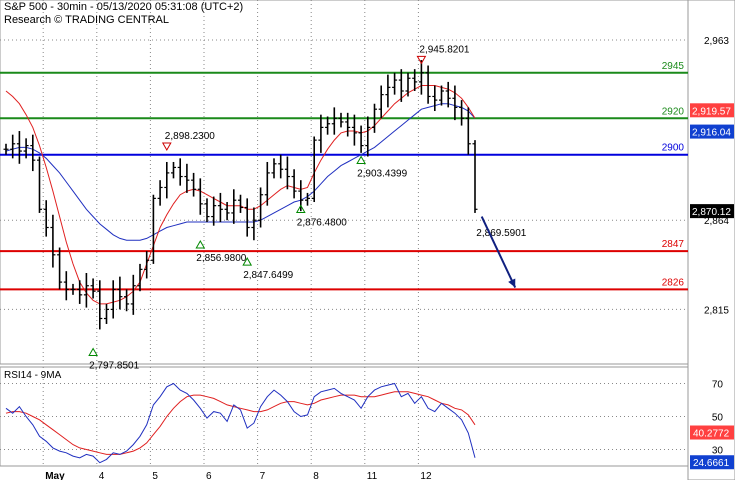 The height and width of the screenshot is (480, 735). Describe the element at coordinates (114, 366) in the screenshot. I see `annotation-label: 2,797.8501` at that location.